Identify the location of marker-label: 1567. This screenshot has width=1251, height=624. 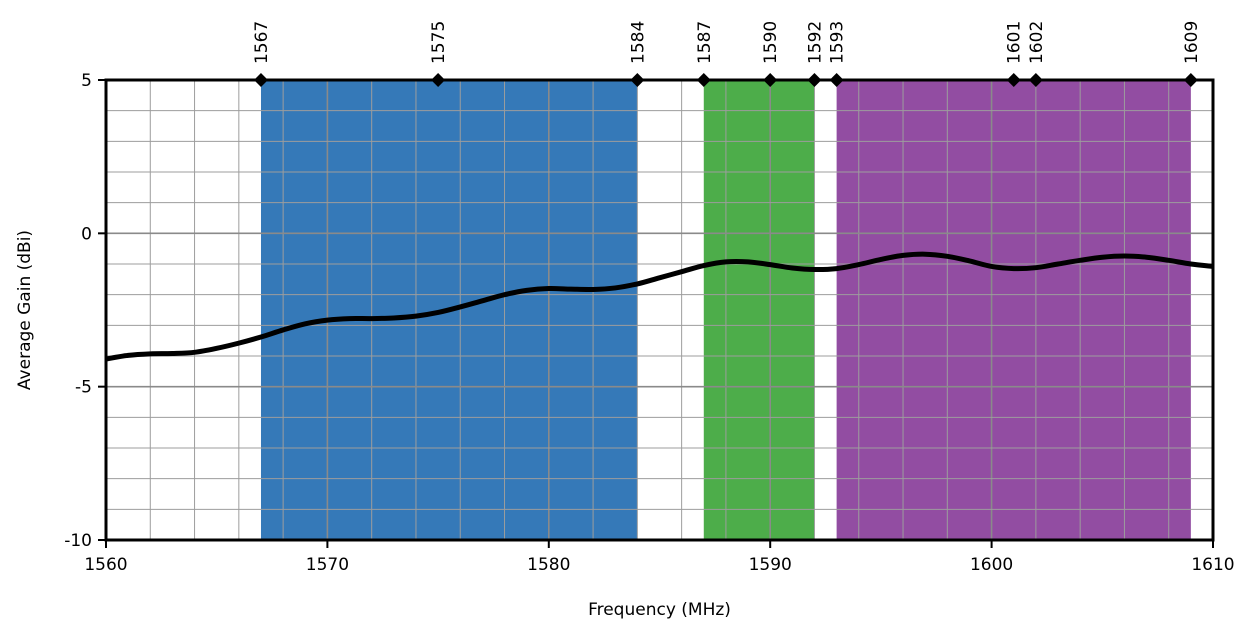
(262, 42).